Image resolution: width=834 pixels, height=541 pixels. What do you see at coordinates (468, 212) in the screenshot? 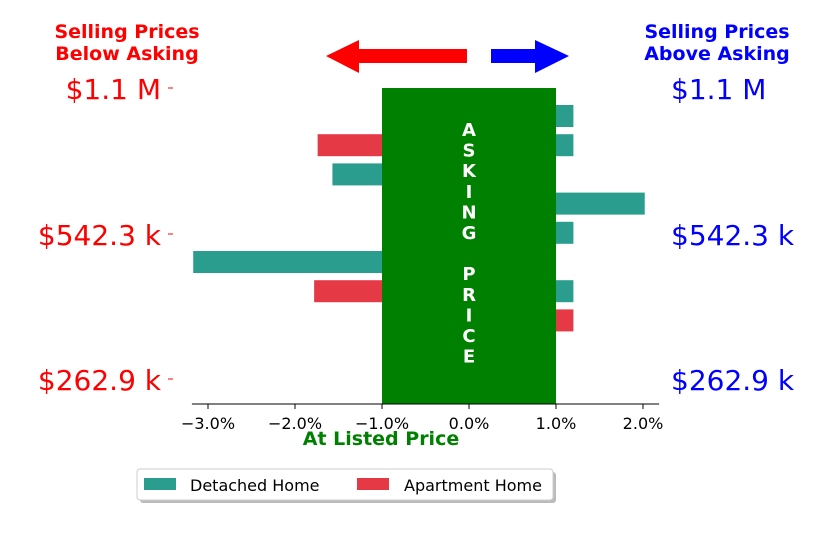
I see `band-letter-4: N` at bounding box center [468, 212].